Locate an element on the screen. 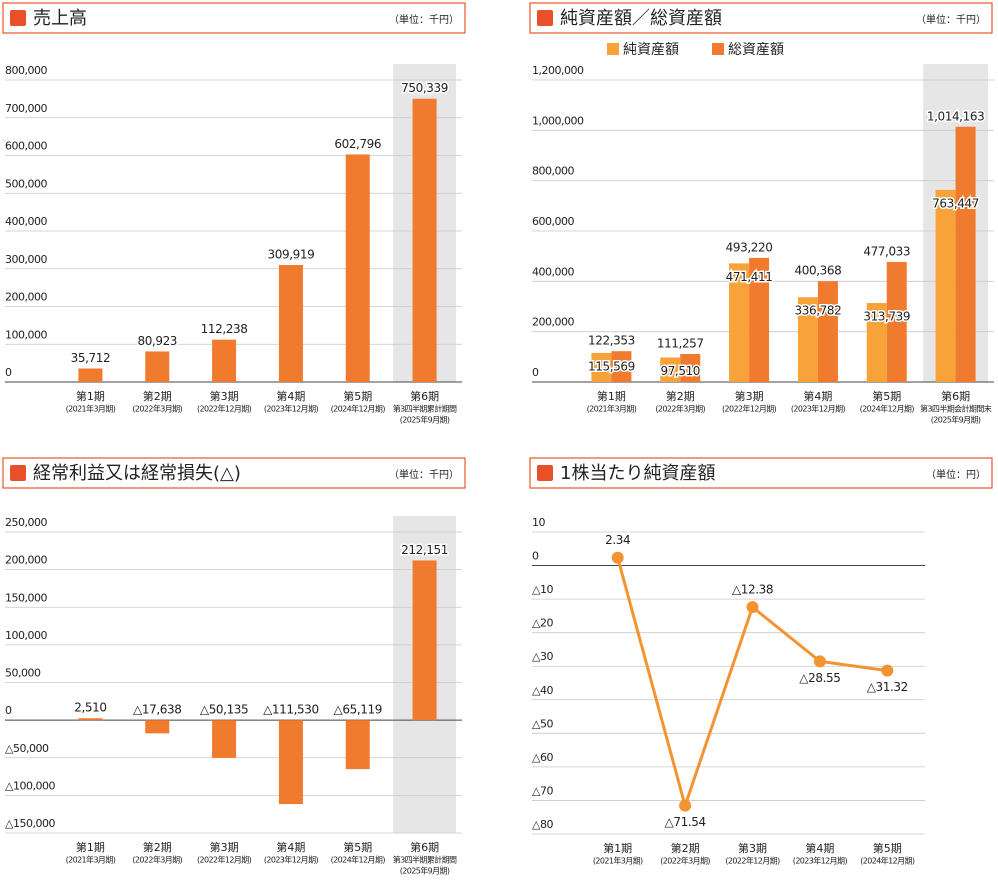  legend-label: 純資産額 is located at coordinates (651, 50).